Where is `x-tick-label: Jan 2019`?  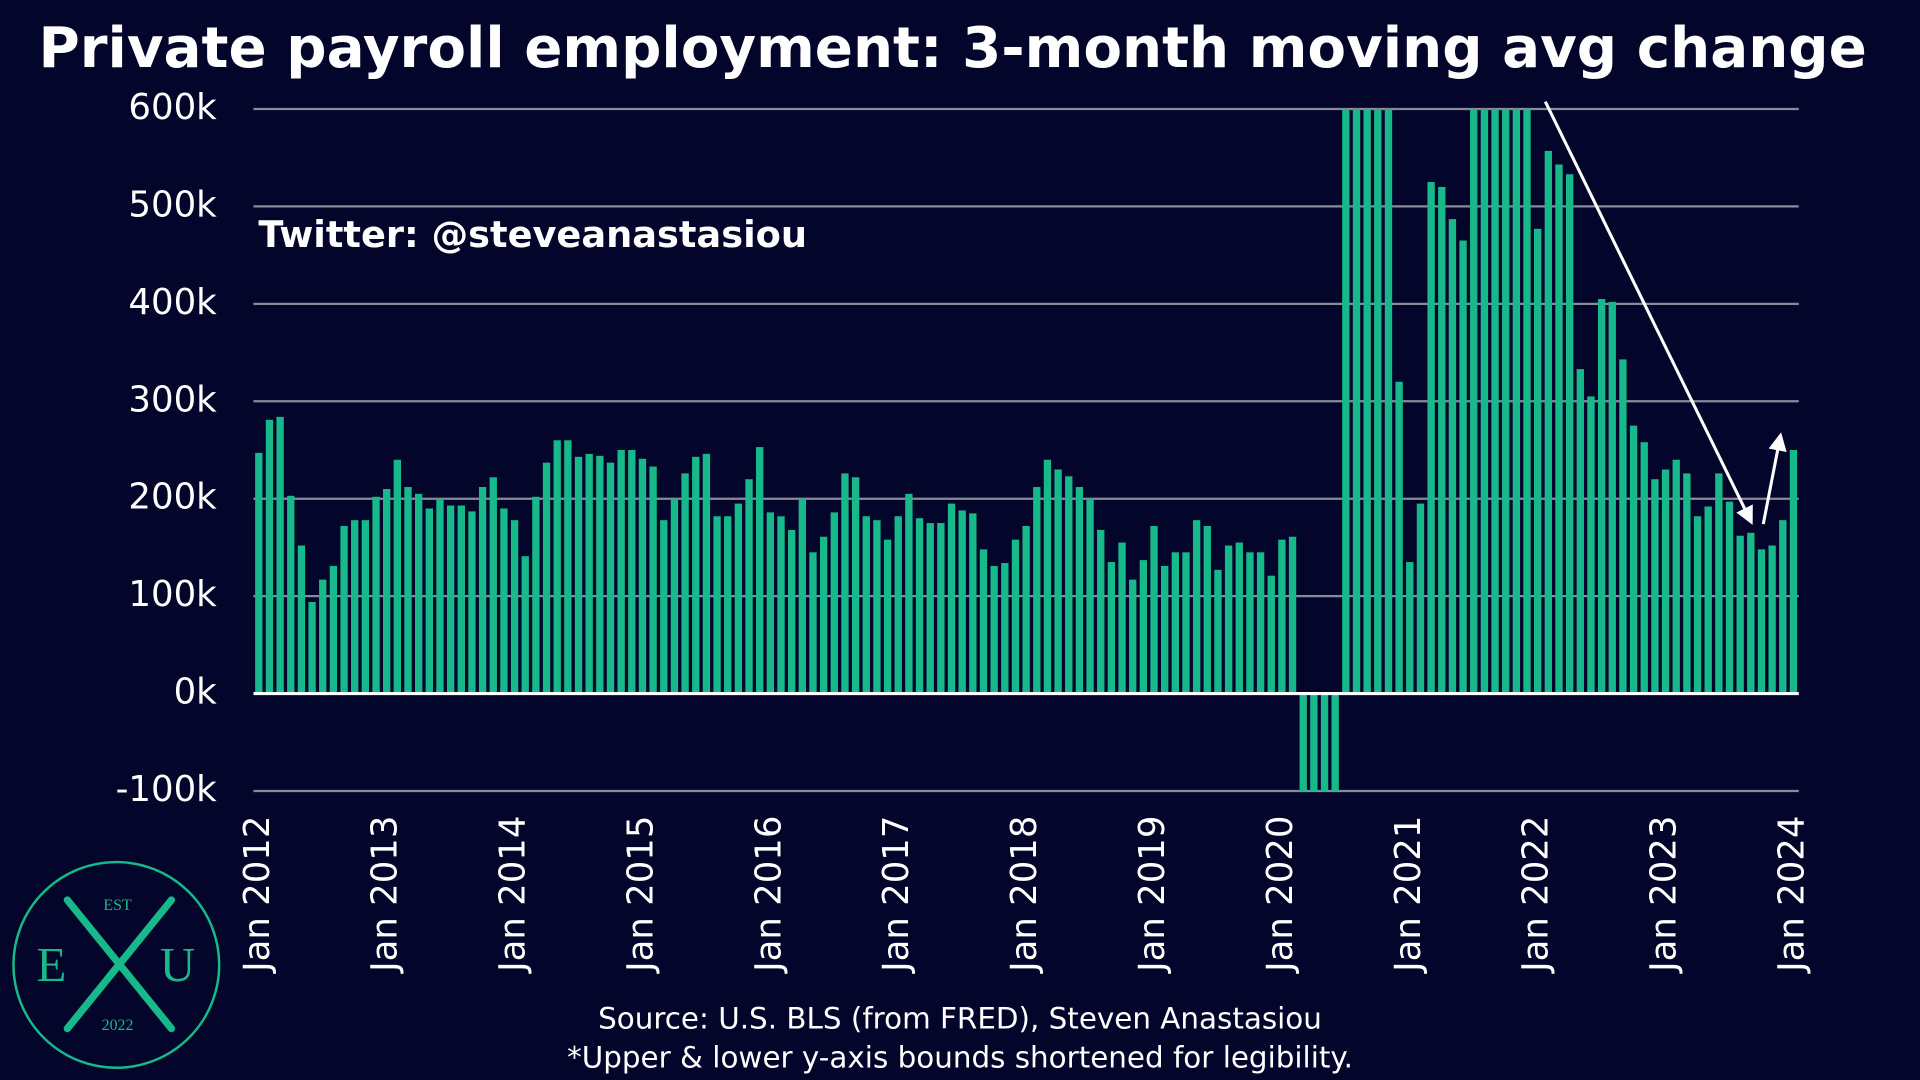
x-tick-label: Jan 2019 is located at coordinates (1152, 895).